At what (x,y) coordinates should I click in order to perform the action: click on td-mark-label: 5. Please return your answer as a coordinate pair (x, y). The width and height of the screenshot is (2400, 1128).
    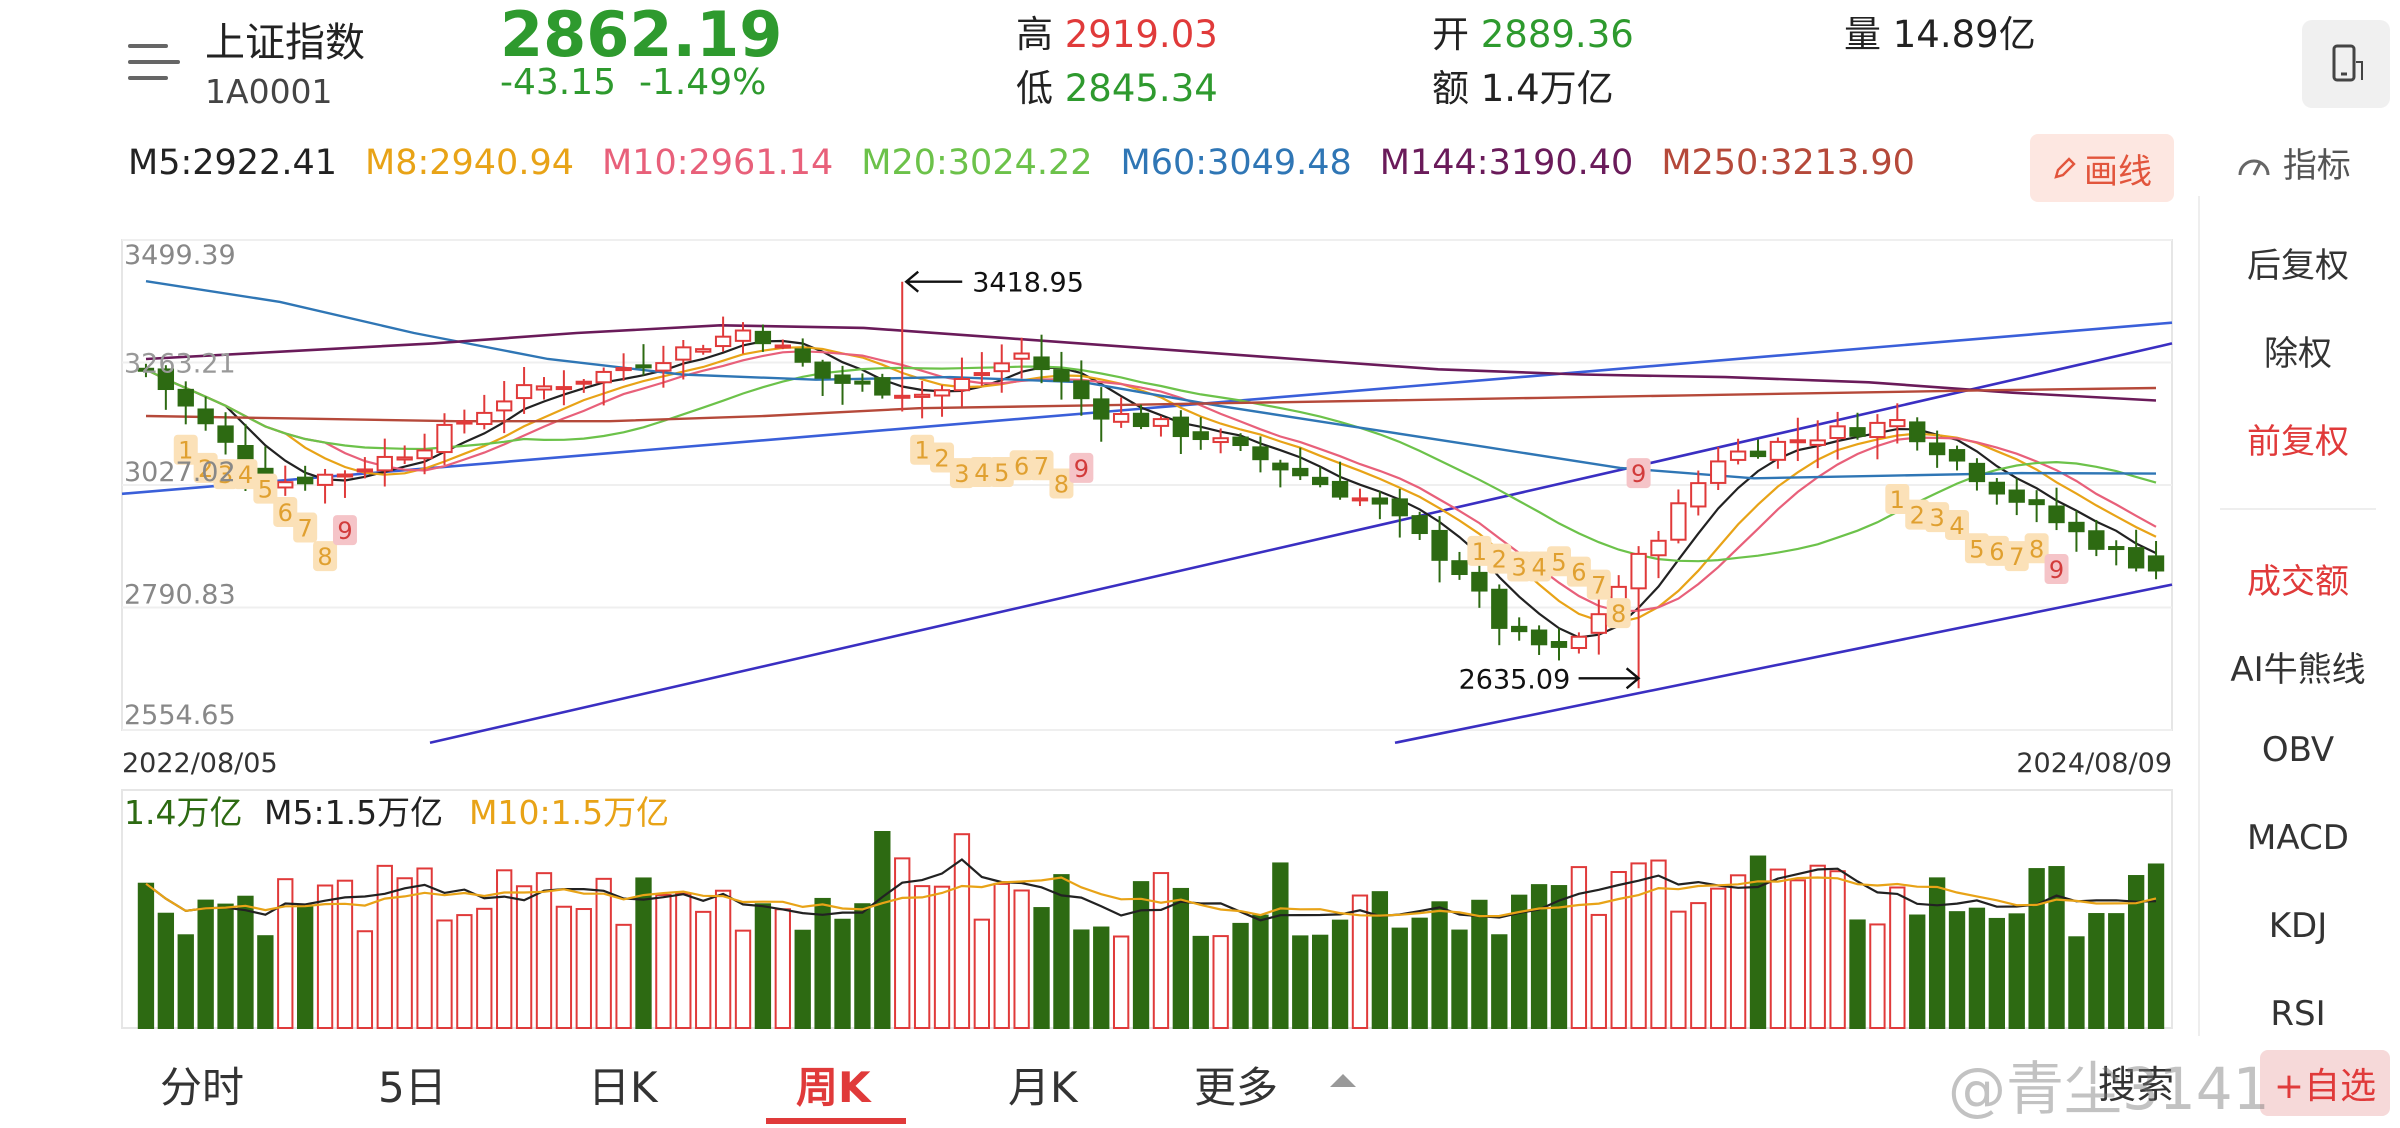
    Looking at the image, I should click on (1976, 549).